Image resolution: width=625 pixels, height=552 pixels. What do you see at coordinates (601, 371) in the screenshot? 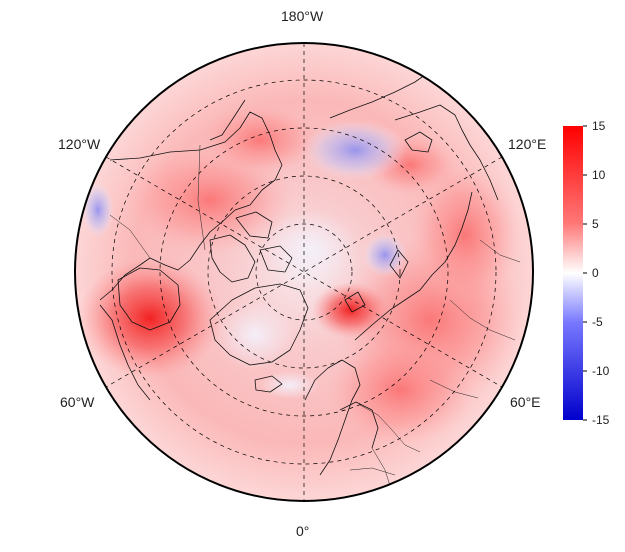
I see `colorbar-tick-label: -10` at bounding box center [601, 371].